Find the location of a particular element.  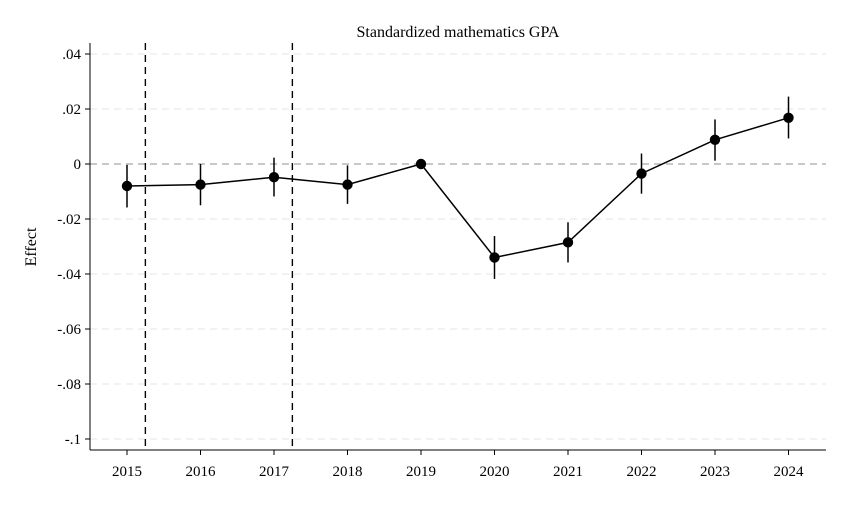

y-tick-label: -.04 is located at coordinates (69, 275).